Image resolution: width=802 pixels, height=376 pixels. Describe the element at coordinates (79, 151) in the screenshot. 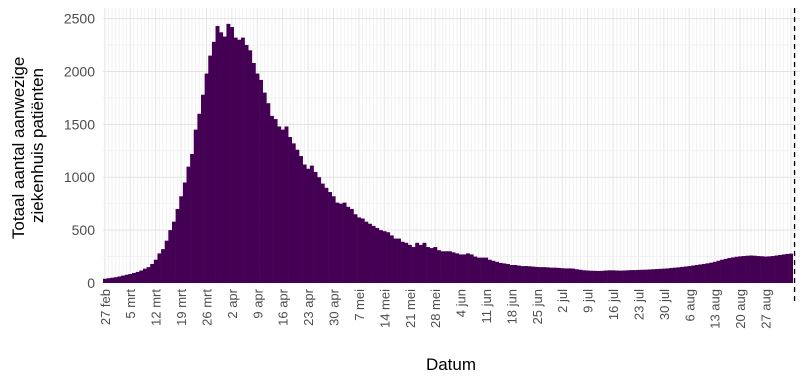

I see `y-axis-ticks: 0 500 1000 1500 2000 2500` at that location.